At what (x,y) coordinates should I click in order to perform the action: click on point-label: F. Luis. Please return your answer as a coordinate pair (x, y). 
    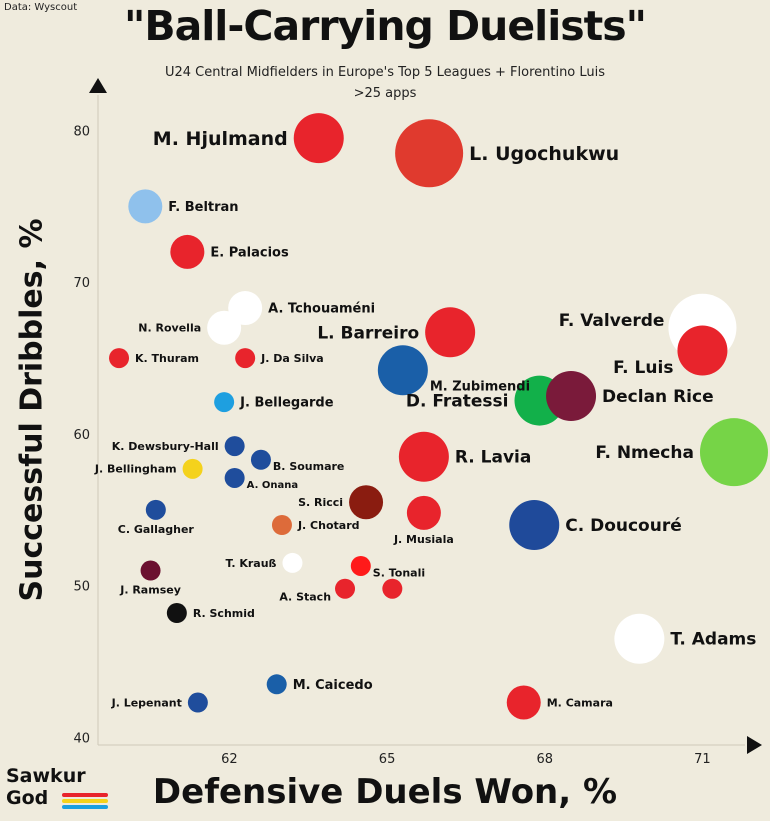
    Looking at the image, I should click on (643, 368).